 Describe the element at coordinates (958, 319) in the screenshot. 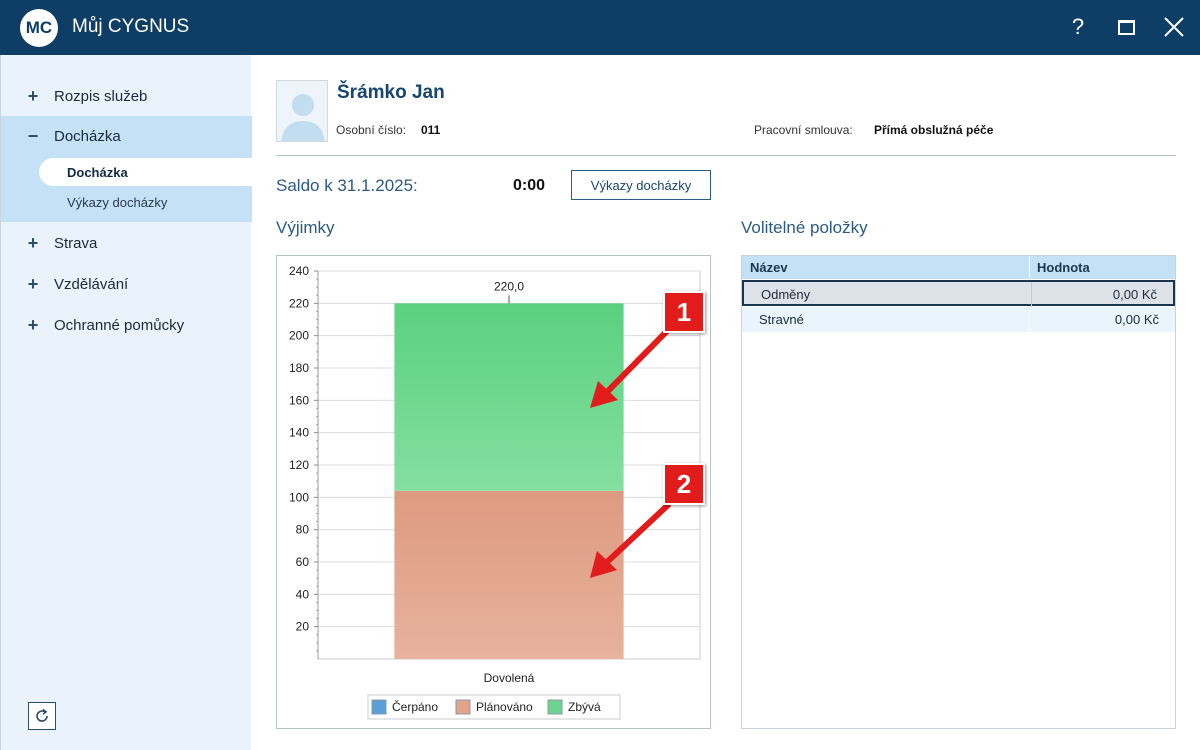

I see `table-row: Stravné 0,00 Kč` at that location.